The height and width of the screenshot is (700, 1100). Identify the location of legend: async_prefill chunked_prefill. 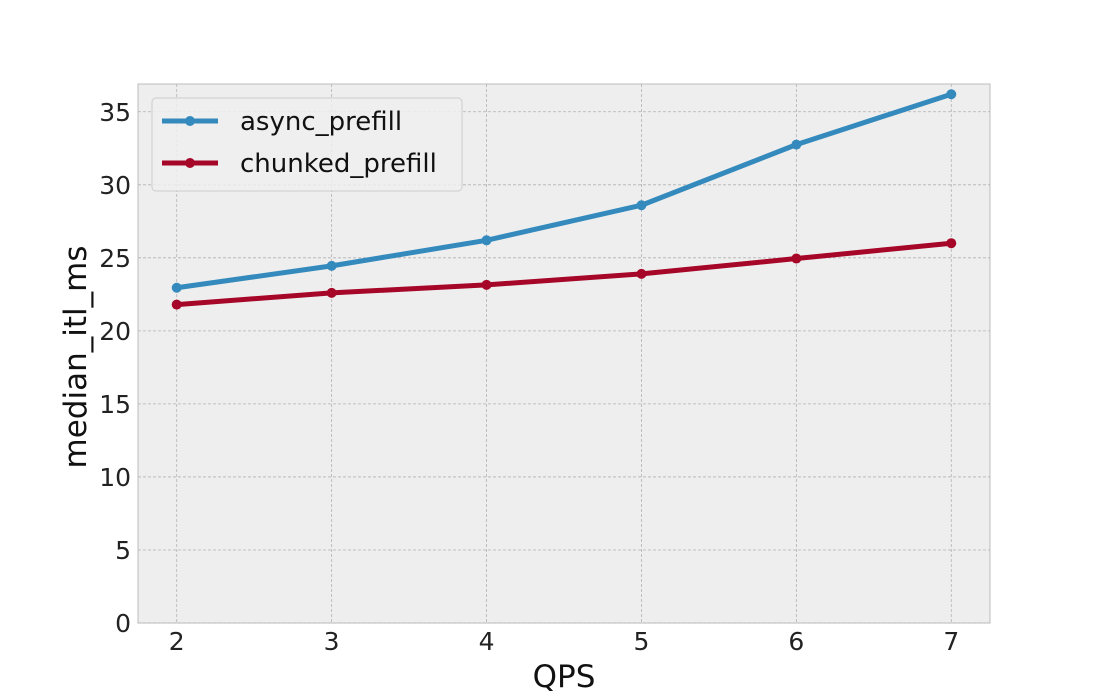
(307, 144).